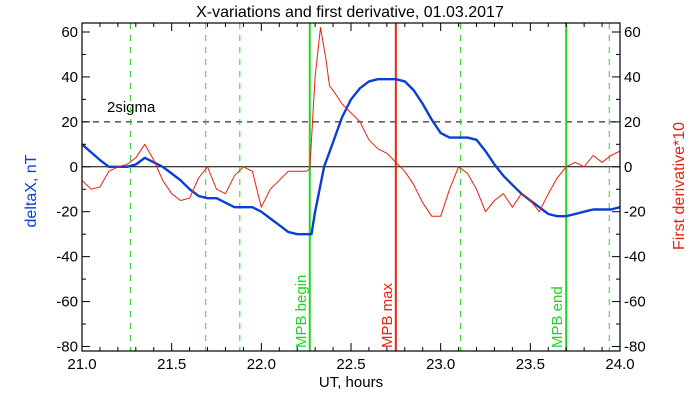 Image resolution: width=700 pixels, height=400 pixels. What do you see at coordinates (301, 311) in the screenshot?
I see `marker-label-mpb-begin: MPB begin` at bounding box center [301, 311].